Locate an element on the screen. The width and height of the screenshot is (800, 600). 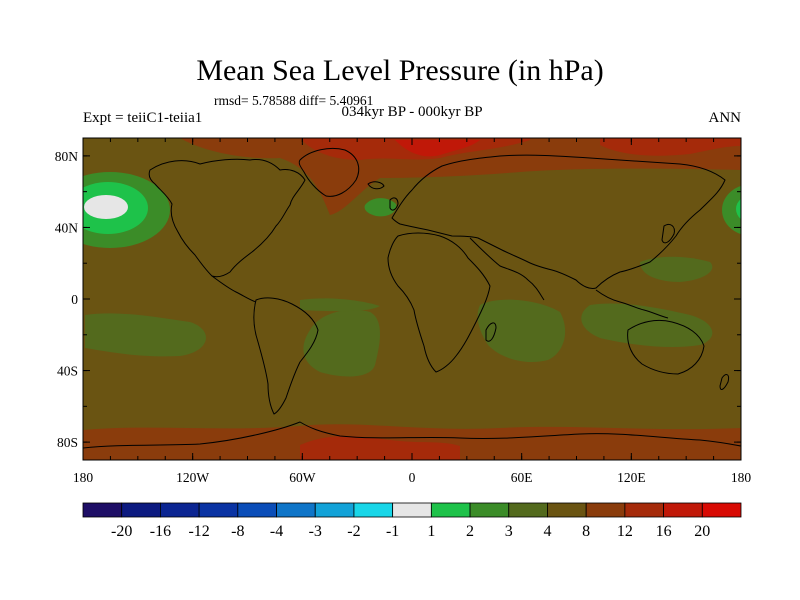
coast-arabia-india is located at coordinates (507, 269).